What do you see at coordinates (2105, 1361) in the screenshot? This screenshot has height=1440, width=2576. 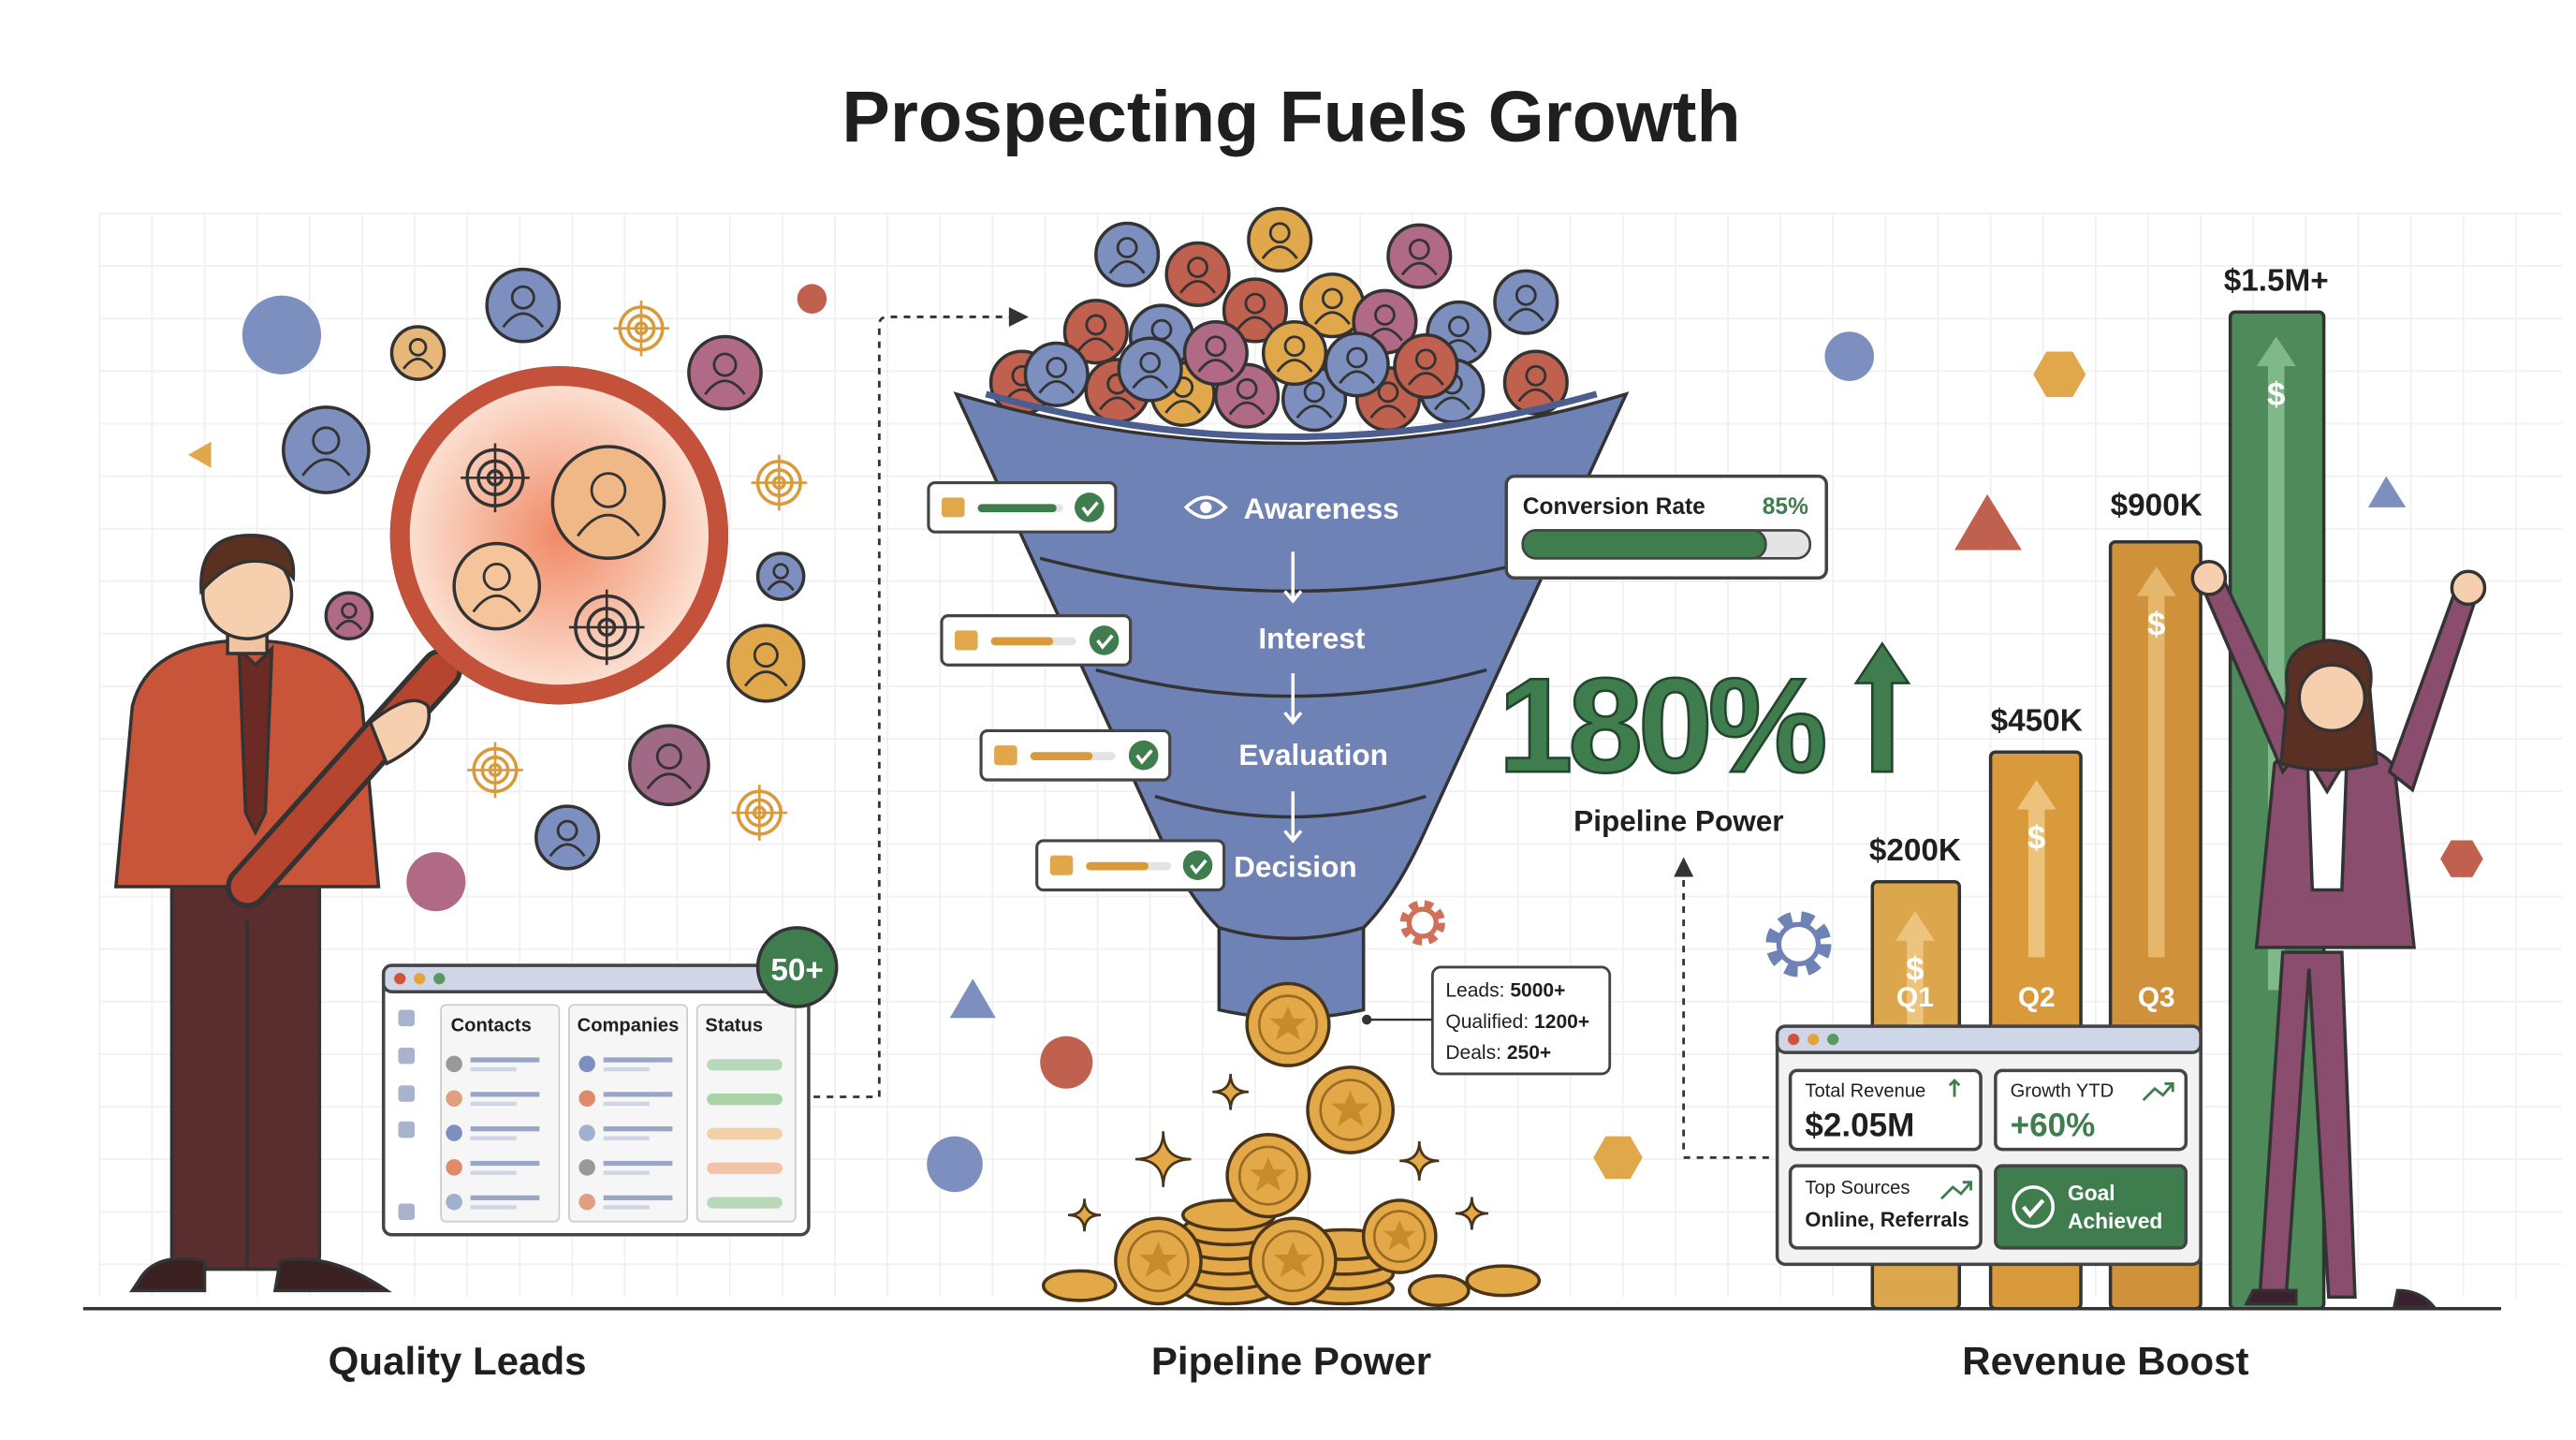 I see `section-caption: Revenue Boost` at bounding box center [2105, 1361].